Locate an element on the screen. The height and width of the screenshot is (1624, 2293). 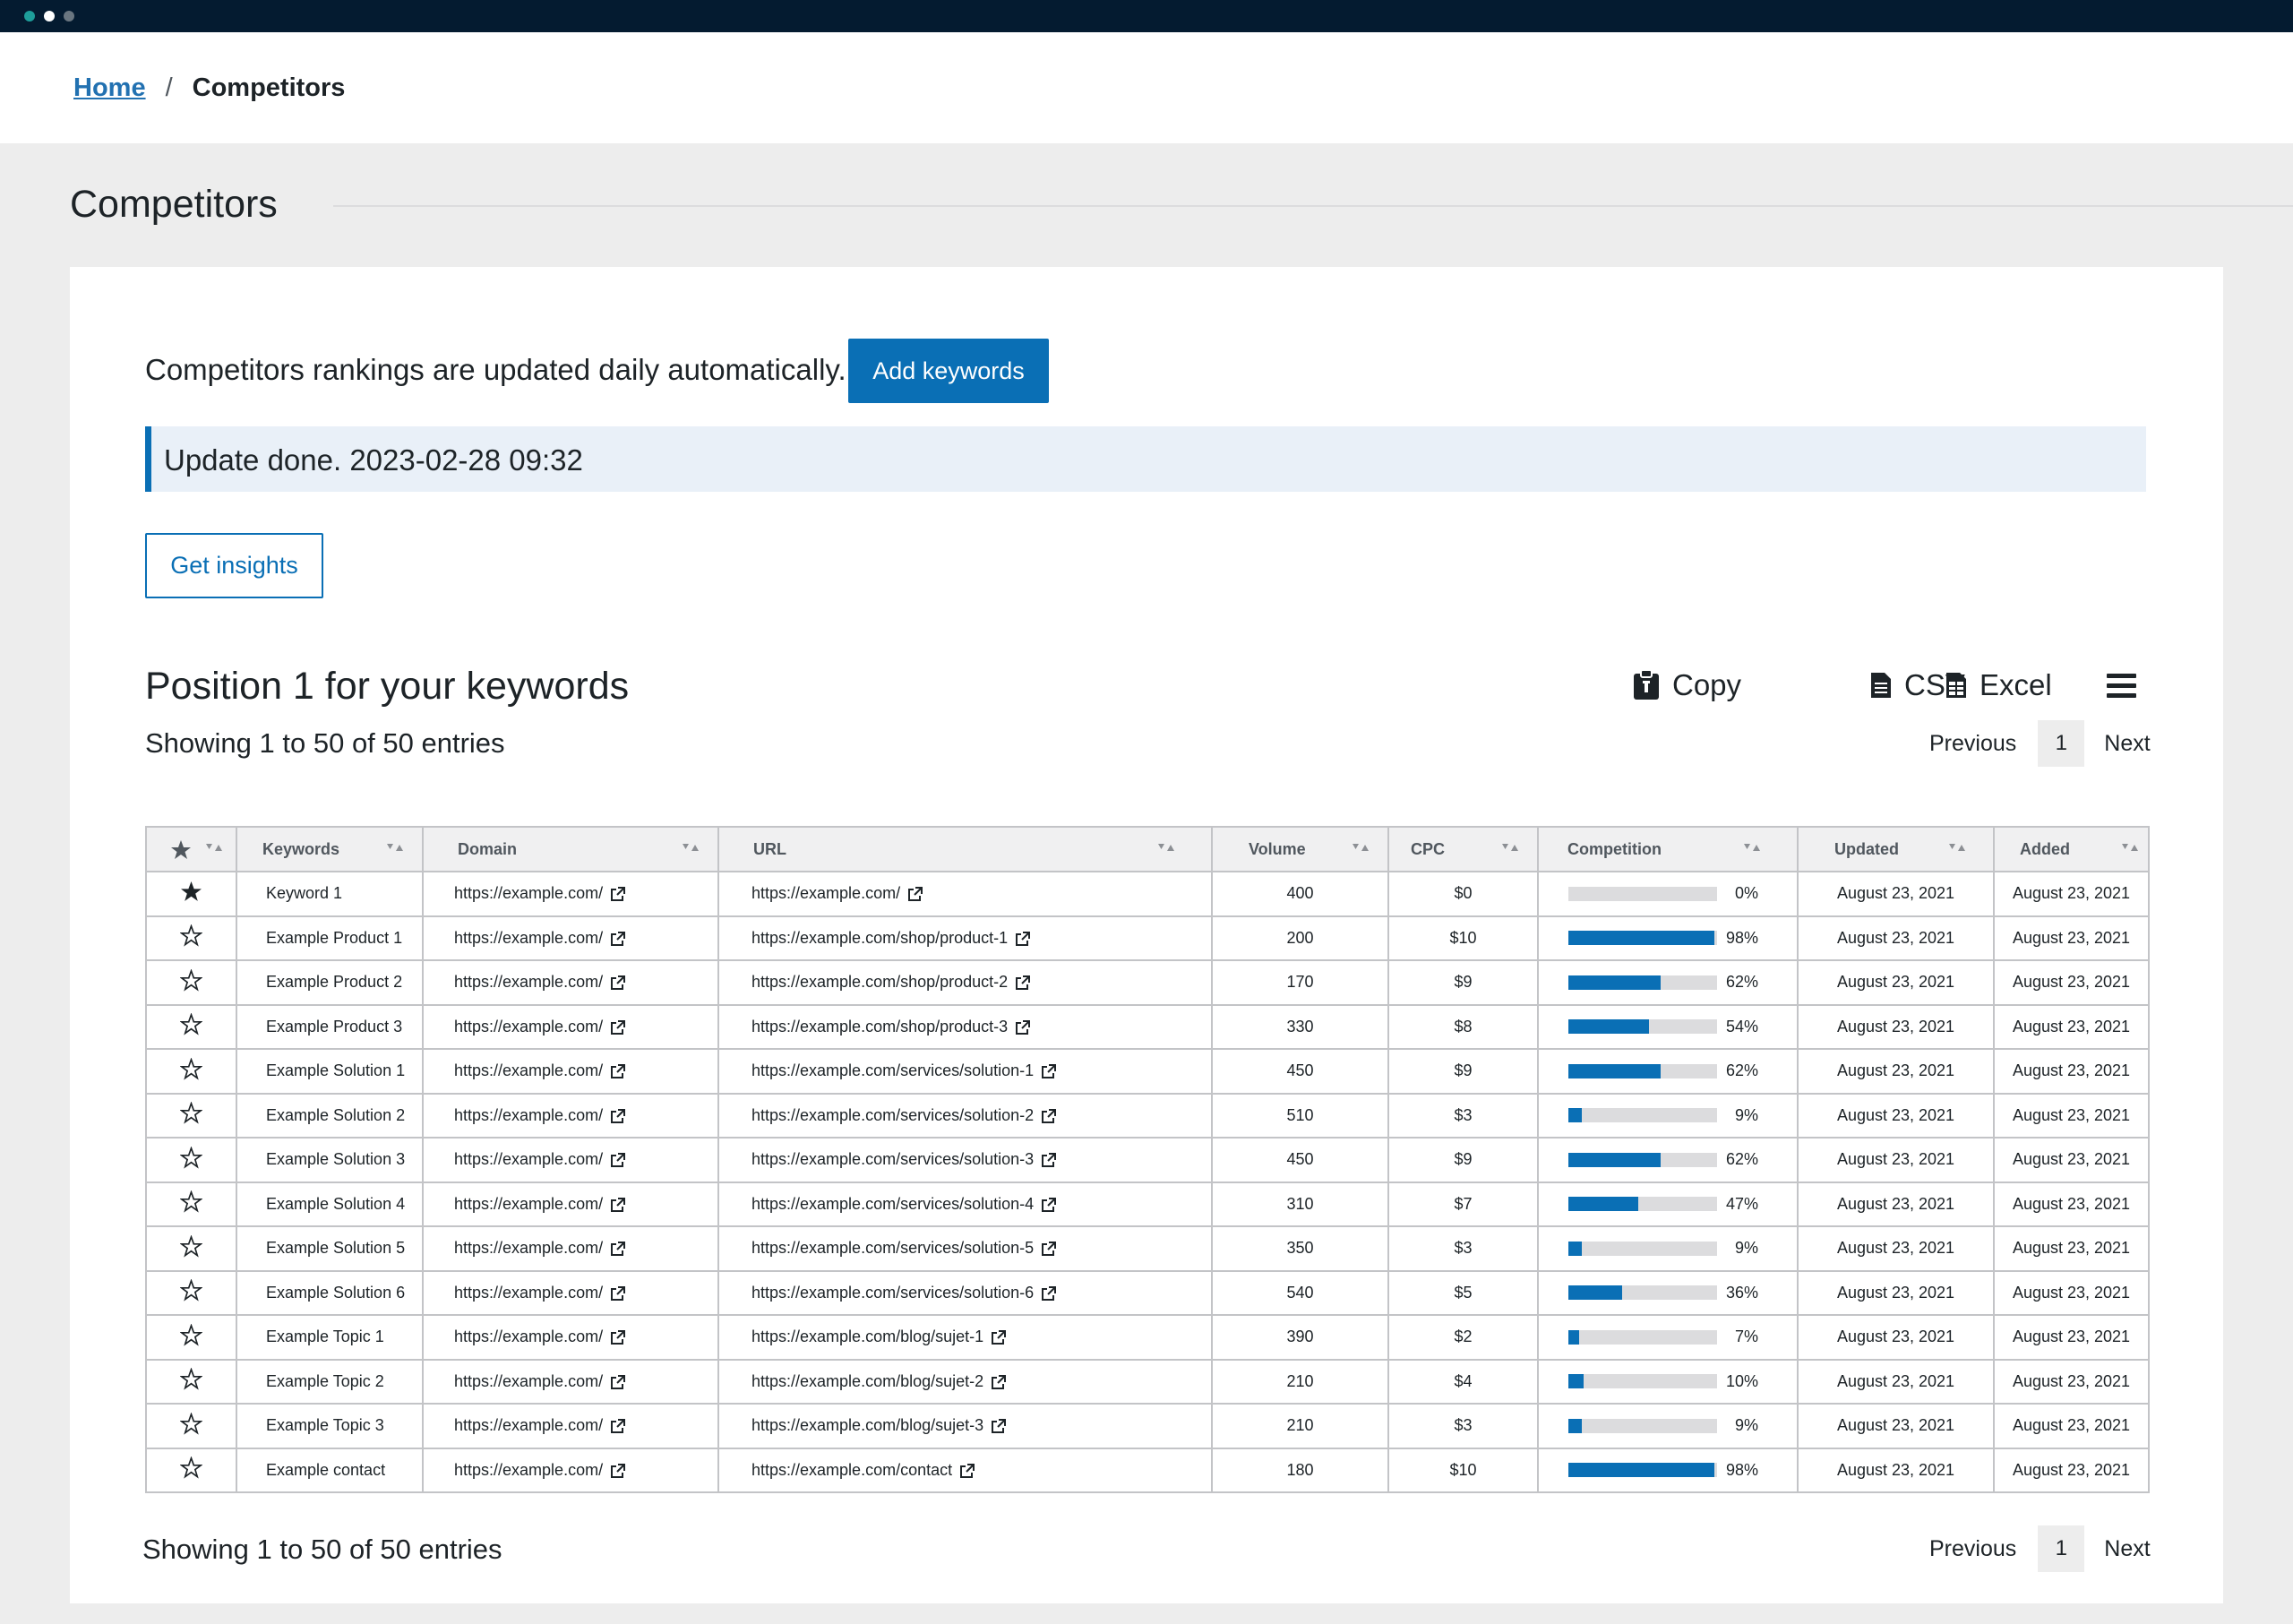
column-header-added: Added is located at coordinates (2071, 849).